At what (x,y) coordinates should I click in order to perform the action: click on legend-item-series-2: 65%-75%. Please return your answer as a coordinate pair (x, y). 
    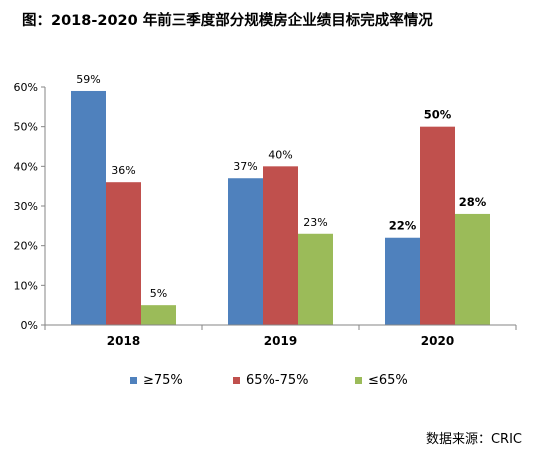
    Looking at the image, I should click on (270, 380).